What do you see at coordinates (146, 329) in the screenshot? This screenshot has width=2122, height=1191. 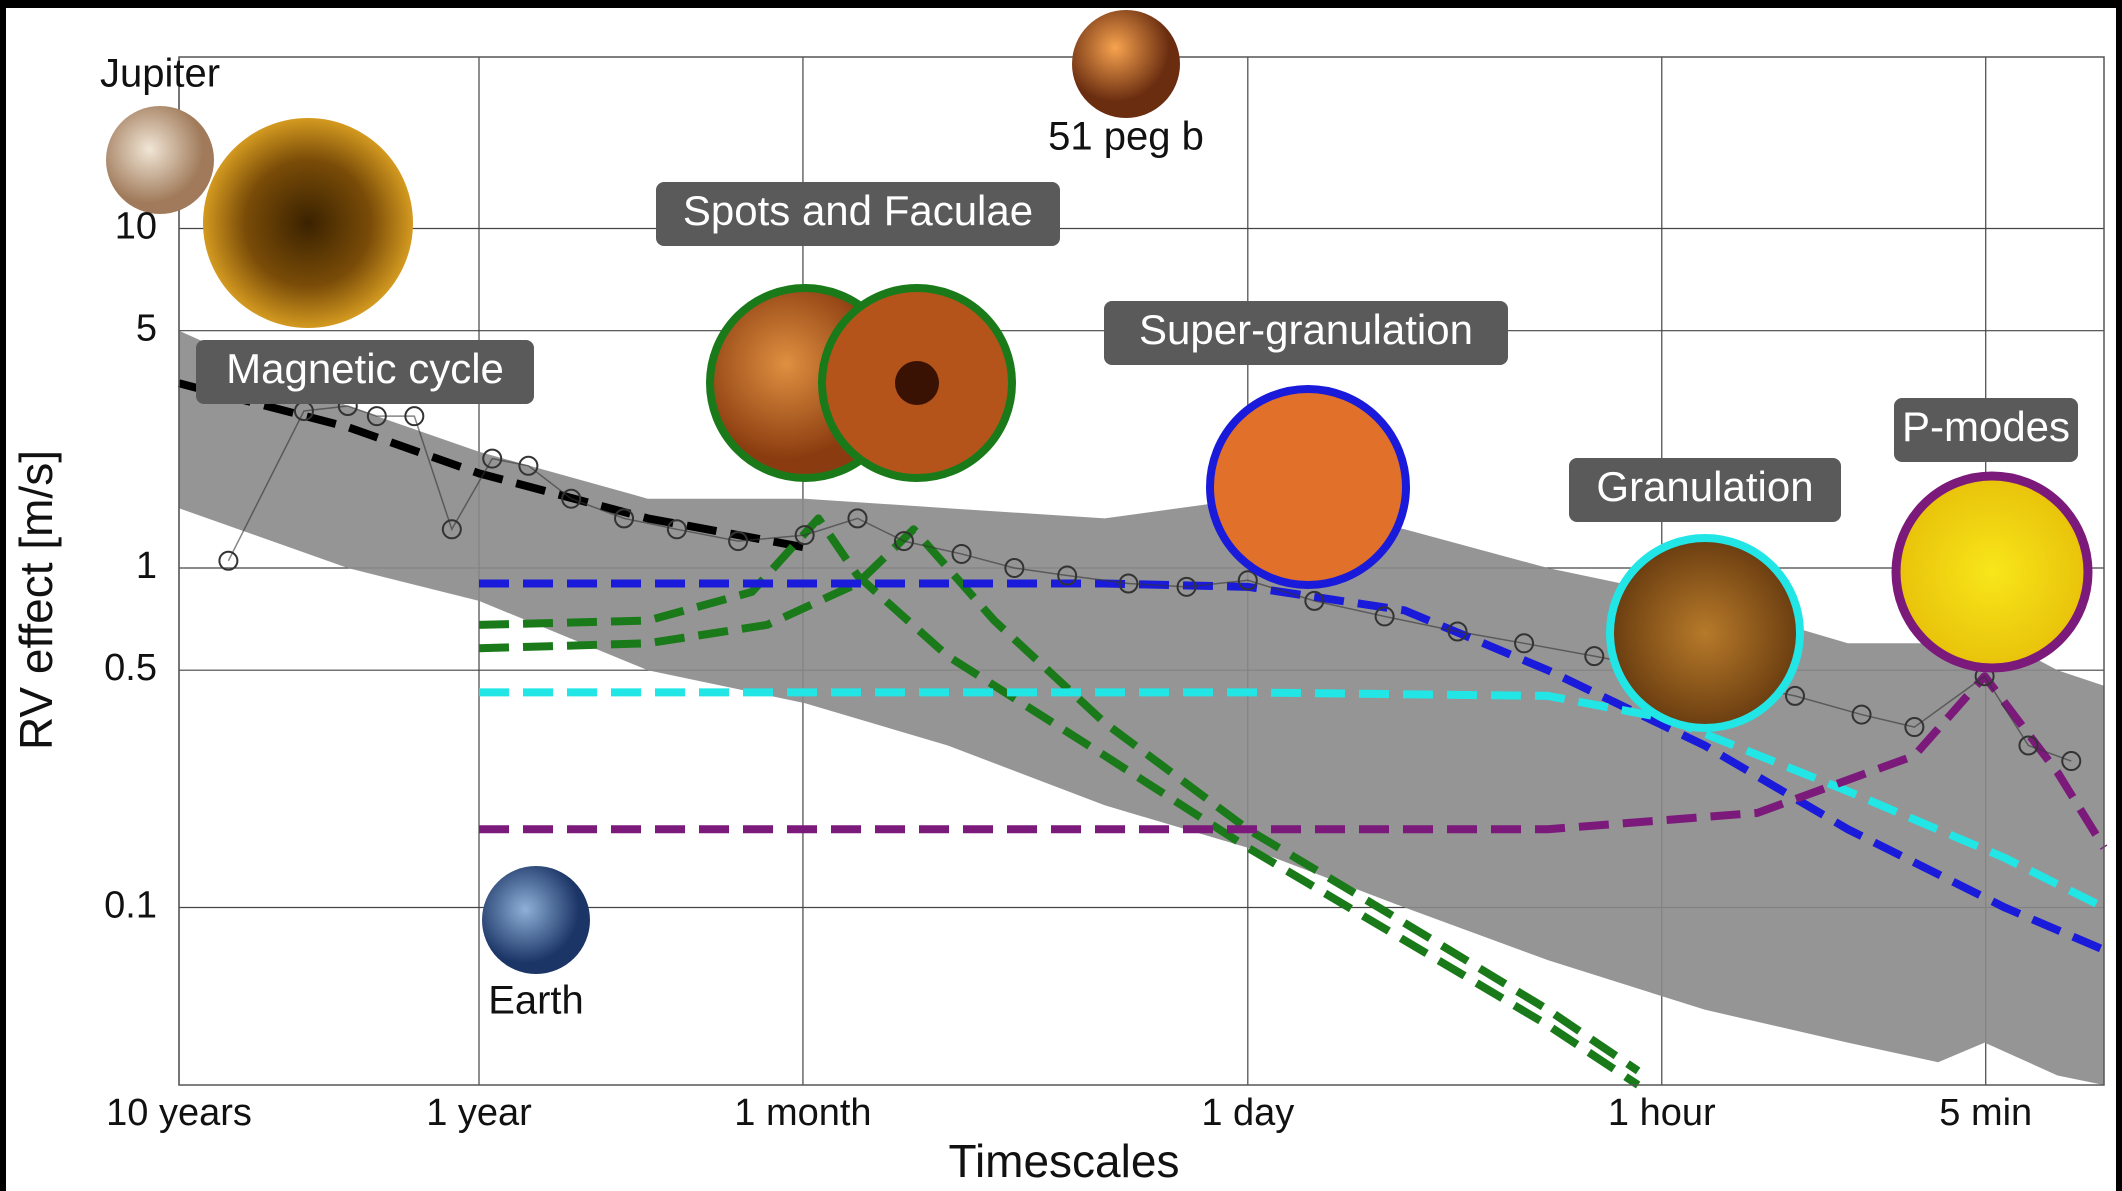 I see `y-tick-label: 5` at bounding box center [146, 329].